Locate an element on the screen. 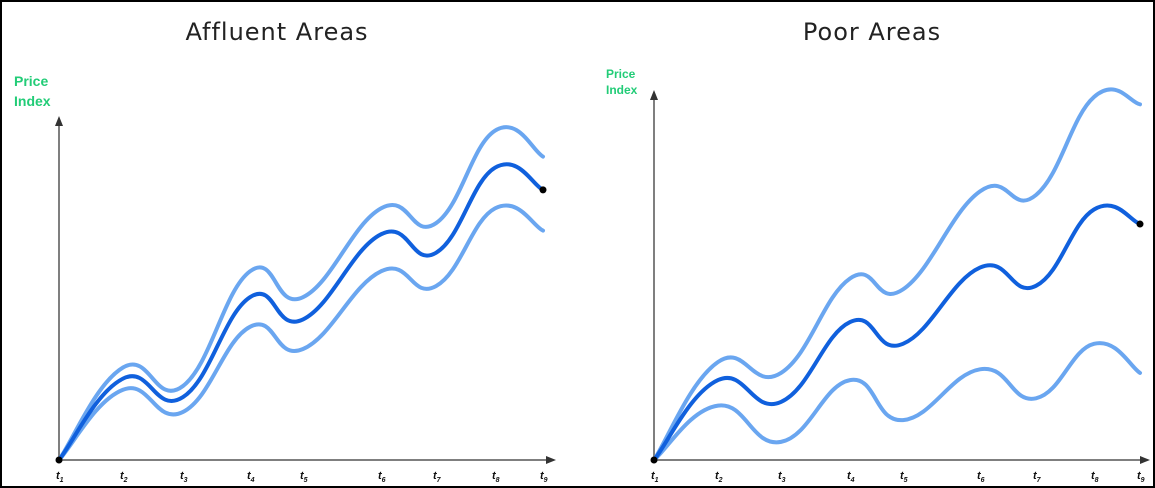 This screenshot has width=1155, height=488. chart-title: Affluent Areas is located at coordinates (276, 32).